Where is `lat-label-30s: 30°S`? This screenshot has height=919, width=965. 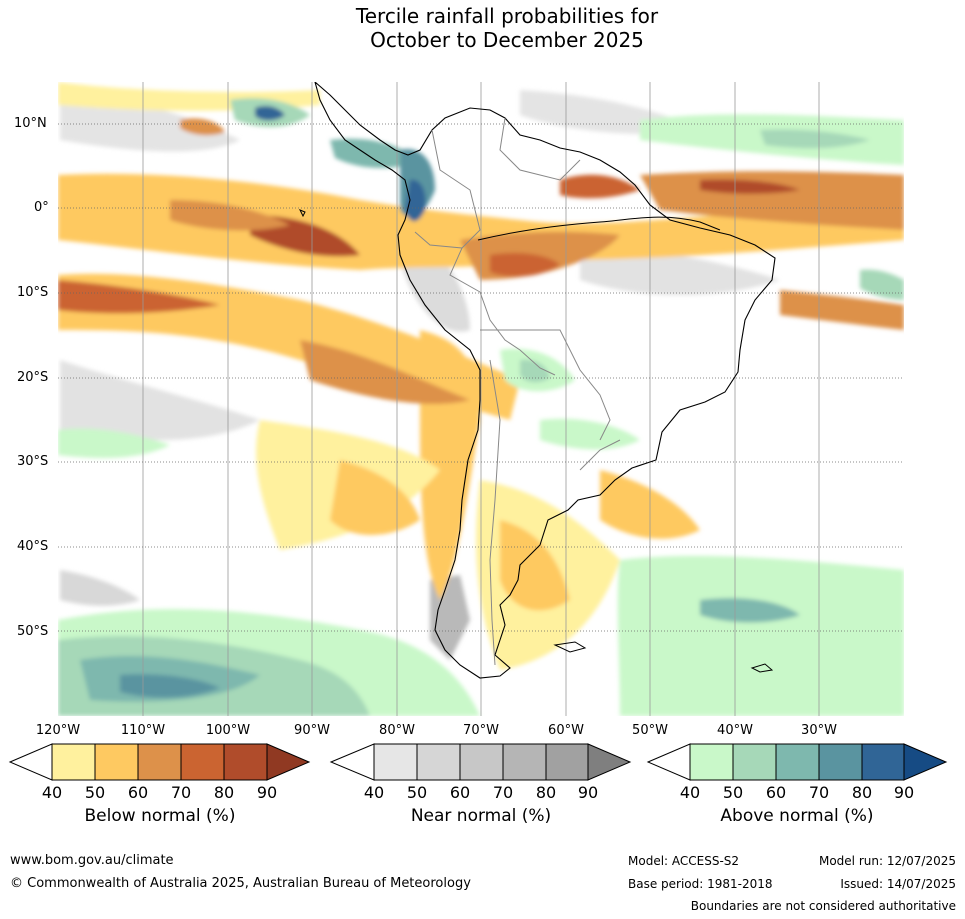
lat-label-30s: 30°S is located at coordinates (33, 461).